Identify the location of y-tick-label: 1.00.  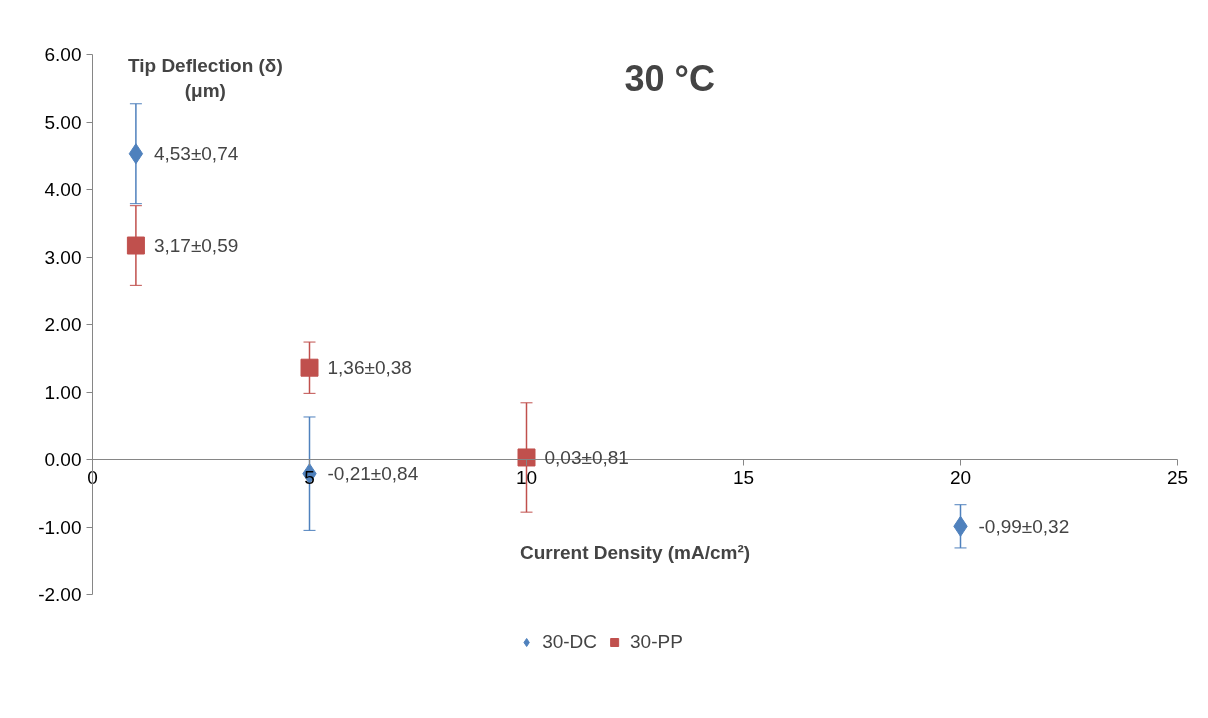
(63, 392).